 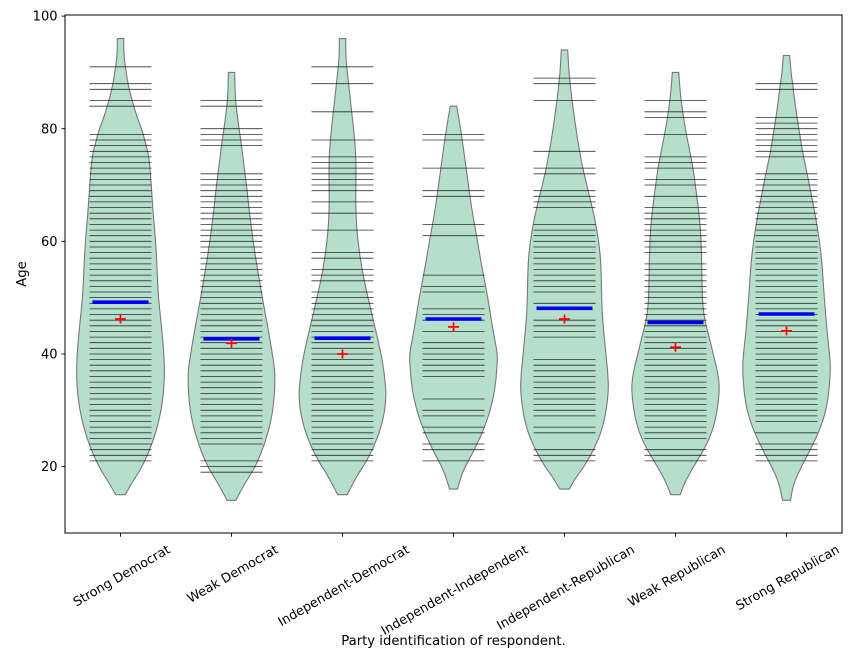 I want to click on violin-group-independent-independent, so click(x=453, y=297).